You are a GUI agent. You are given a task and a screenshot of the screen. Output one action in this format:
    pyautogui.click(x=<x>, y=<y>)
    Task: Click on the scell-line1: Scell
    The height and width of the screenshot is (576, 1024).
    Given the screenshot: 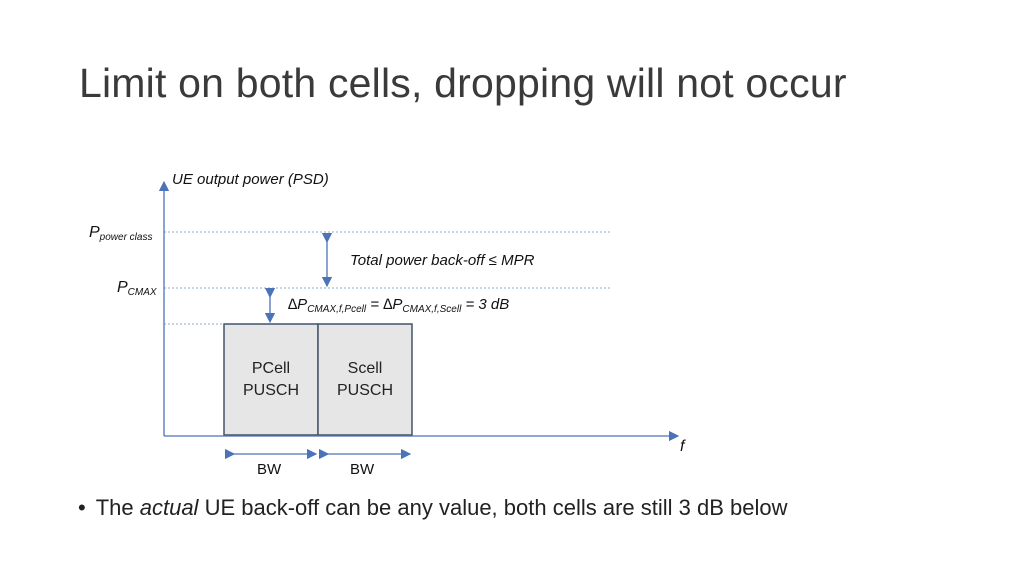 What is the action you would take?
    pyautogui.click(x=365, y=368)
    